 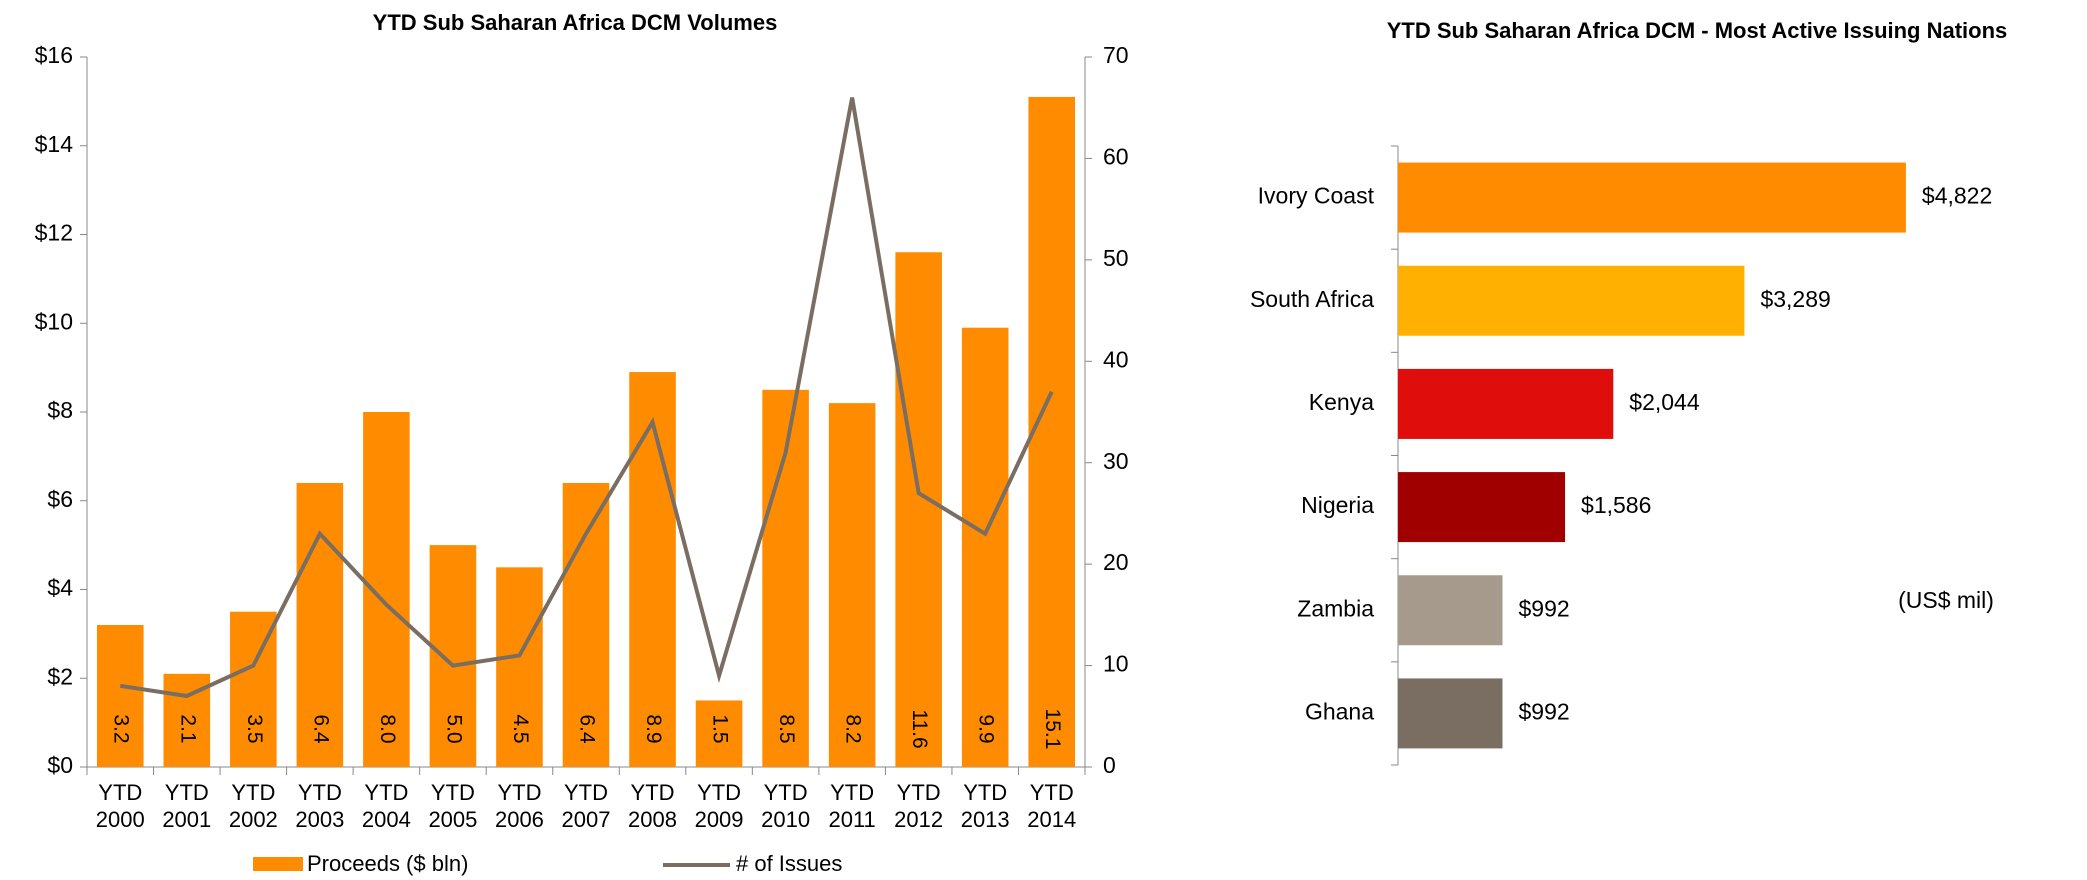 I want to click on y-tick-label: $14, so click(x=54, y=144).